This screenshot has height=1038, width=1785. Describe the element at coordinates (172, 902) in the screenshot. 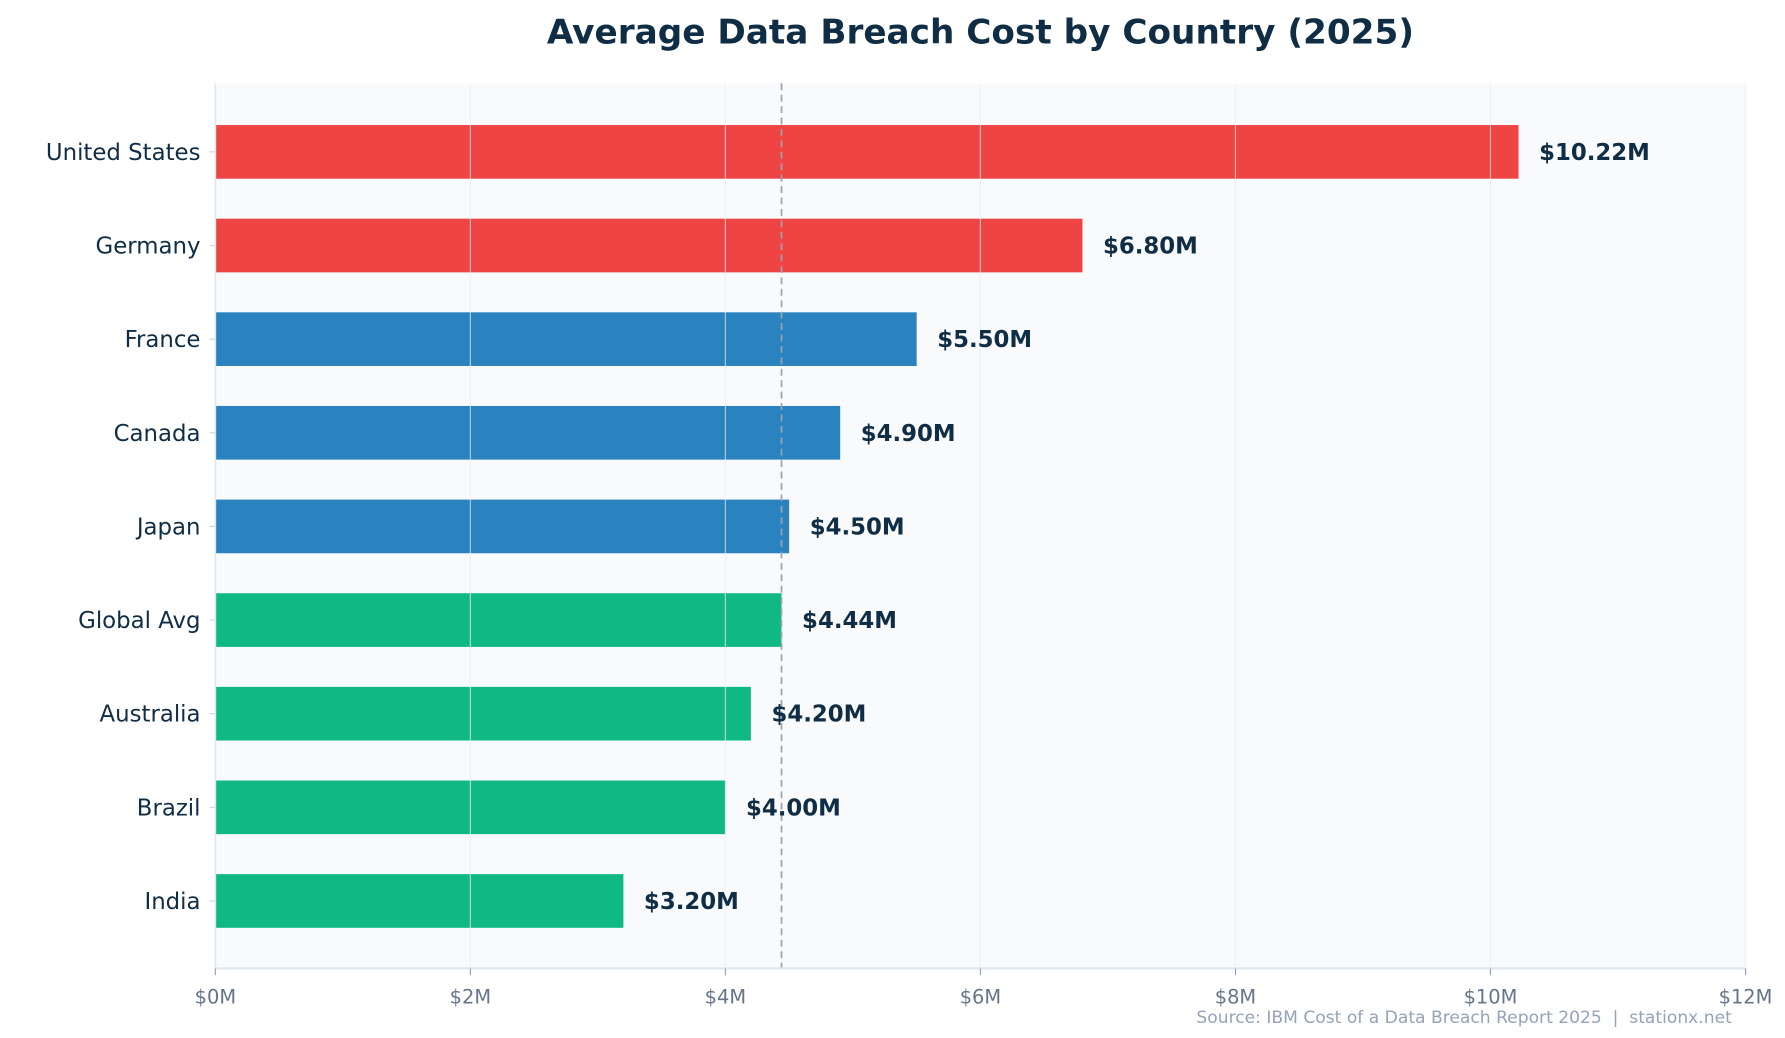

I see `category-label: India` at that location.